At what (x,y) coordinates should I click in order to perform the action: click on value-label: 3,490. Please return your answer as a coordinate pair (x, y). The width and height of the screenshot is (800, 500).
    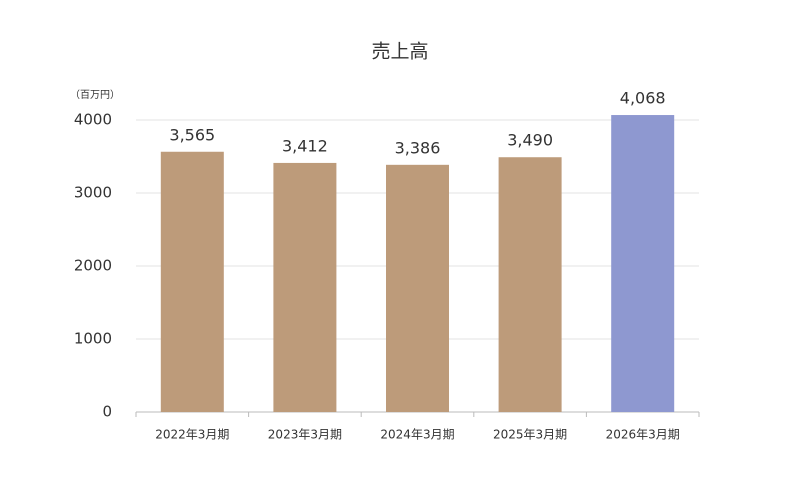
    Looking at the image, I should click on (530, 140).